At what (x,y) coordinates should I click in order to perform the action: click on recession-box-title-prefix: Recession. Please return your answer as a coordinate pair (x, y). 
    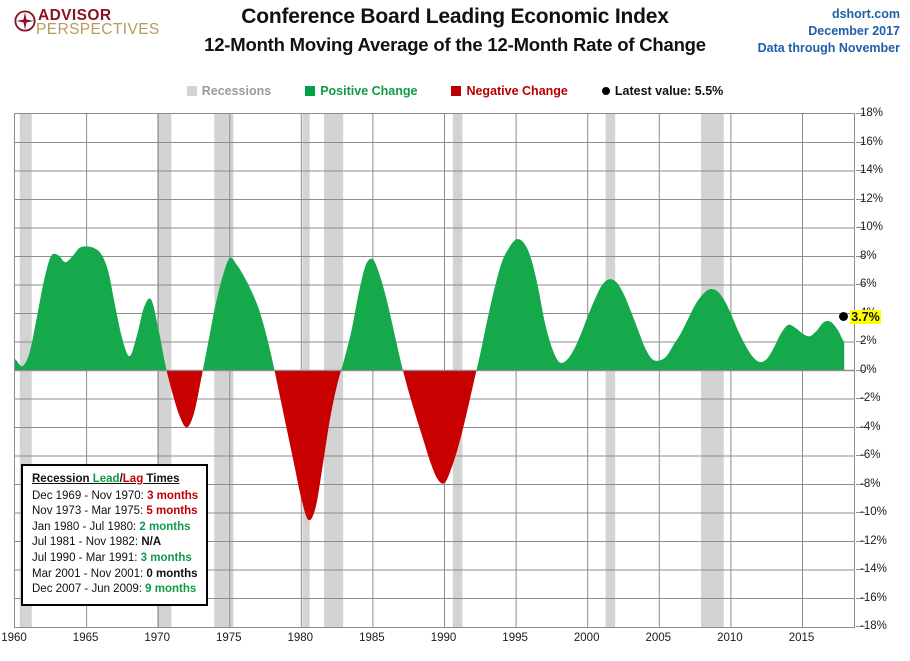
    Looking at the image, I should click on (62, 479).